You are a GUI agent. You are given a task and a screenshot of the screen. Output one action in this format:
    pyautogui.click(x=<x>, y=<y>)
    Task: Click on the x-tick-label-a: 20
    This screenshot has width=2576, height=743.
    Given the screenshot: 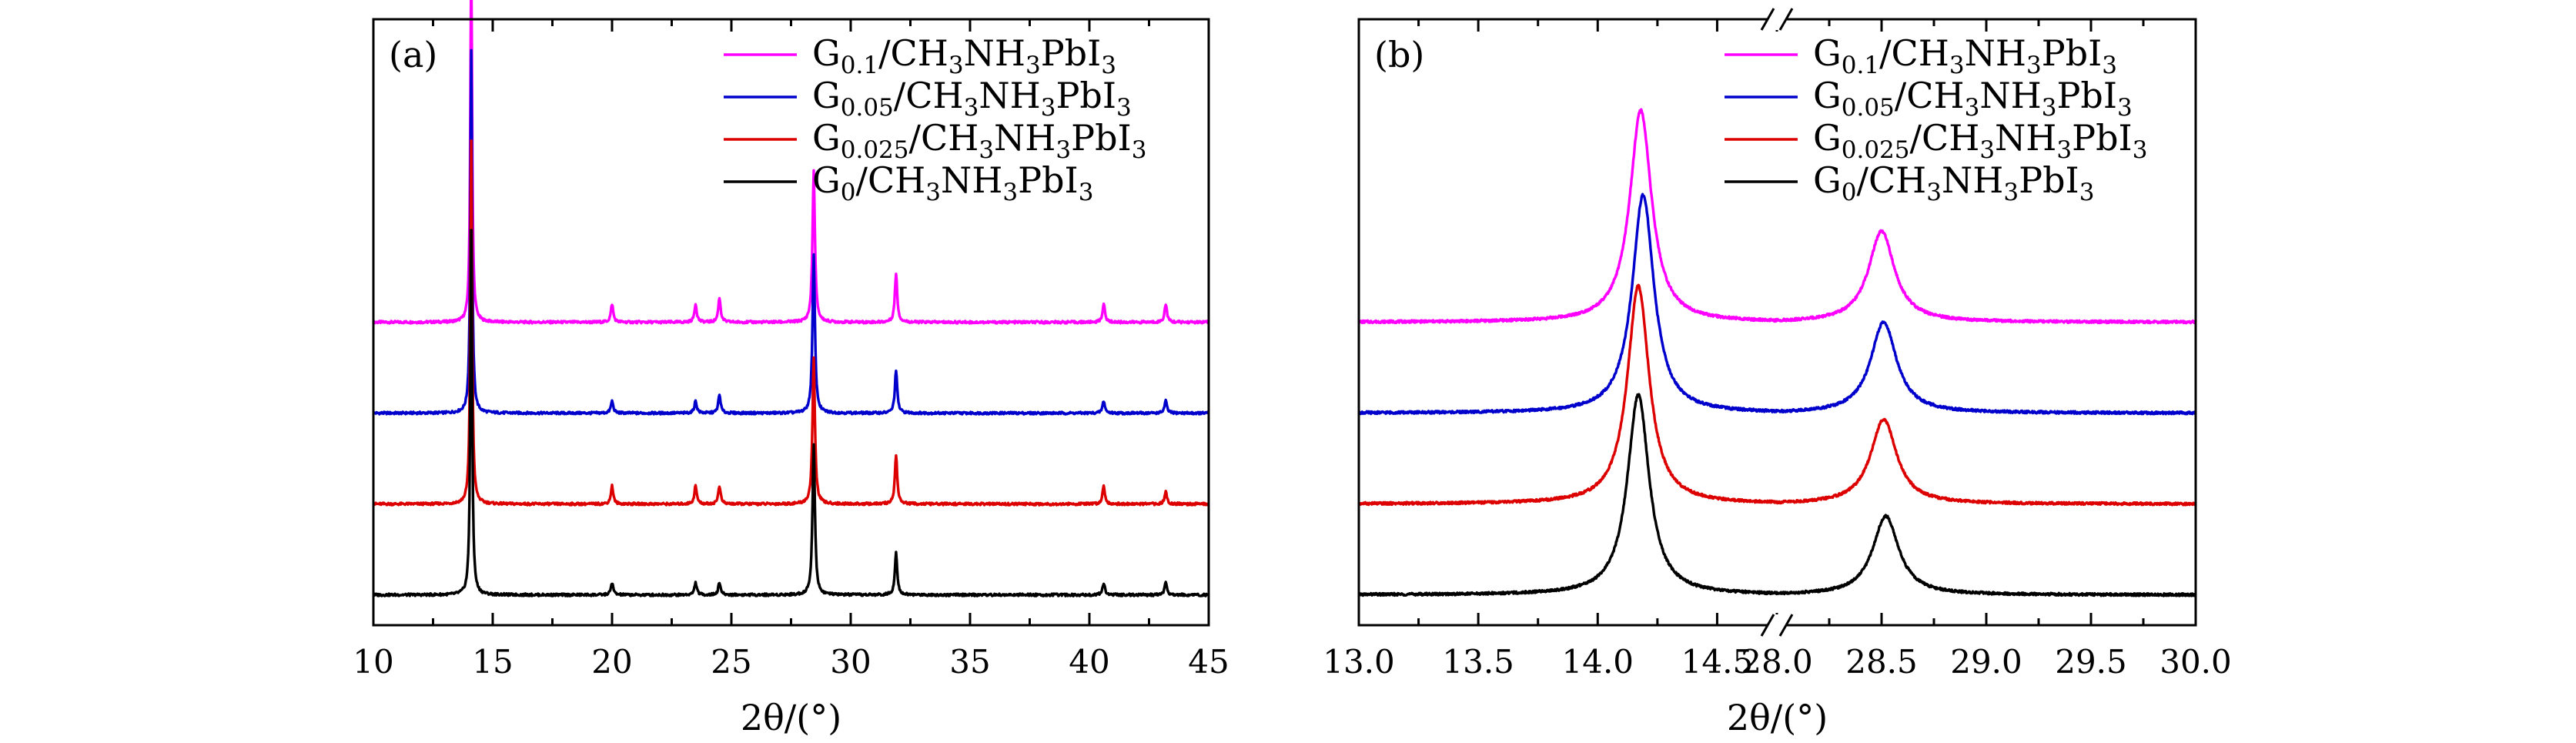 What is the action you would take?
    pyautogui.click(x=612, y=662)
    